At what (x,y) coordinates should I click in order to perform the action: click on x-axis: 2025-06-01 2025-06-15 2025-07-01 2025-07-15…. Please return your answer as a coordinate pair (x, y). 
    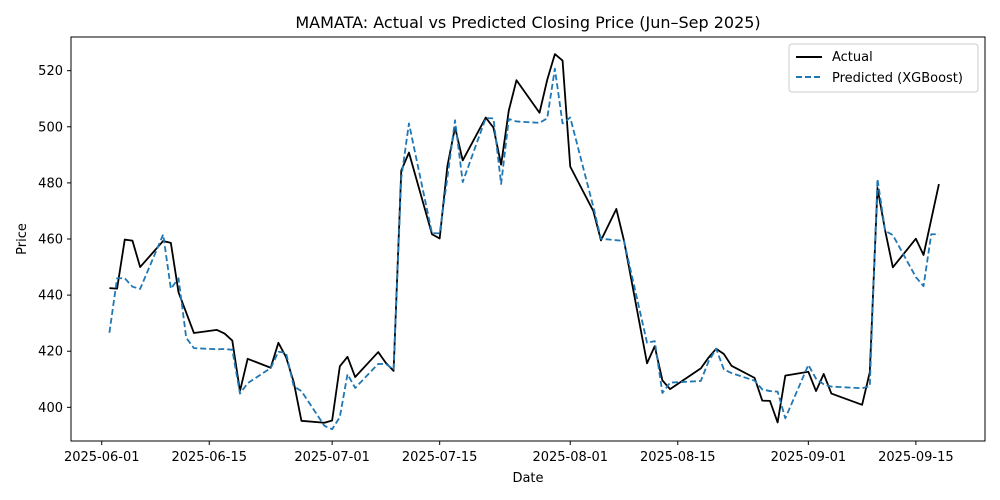
    Looking at the image, I should click on (509, 453).